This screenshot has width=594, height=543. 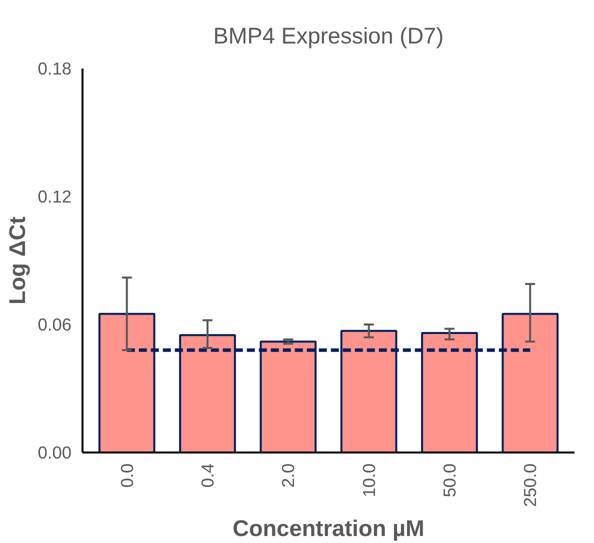 I want to click on chart-title: BMP4 Expression (D7), so click(x=328, y=35).